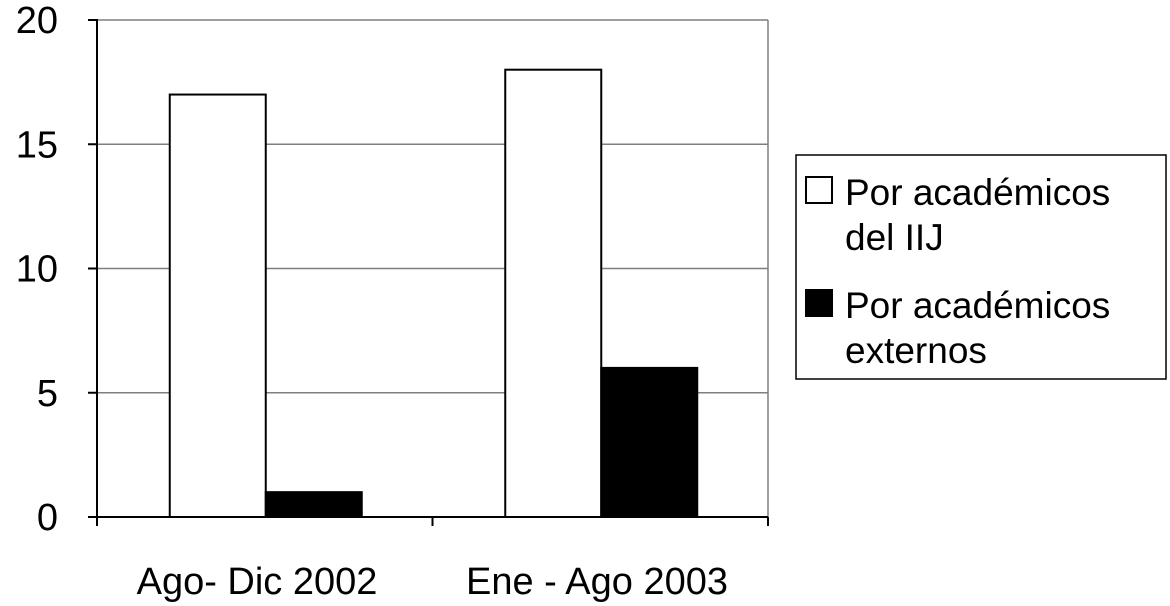 This screenshot has width=1170, height=606. Describe the element at coordinates (977, 305) in the screenshot. I see `legend-label-2-line-1: Por académicos` at that location.